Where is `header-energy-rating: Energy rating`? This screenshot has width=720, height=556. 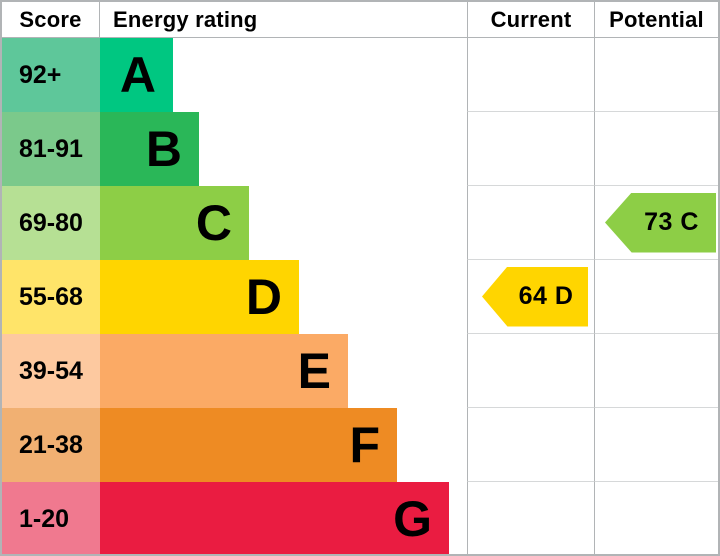 header-energy-rating: Energy rating is located at coordinates (185, 19).